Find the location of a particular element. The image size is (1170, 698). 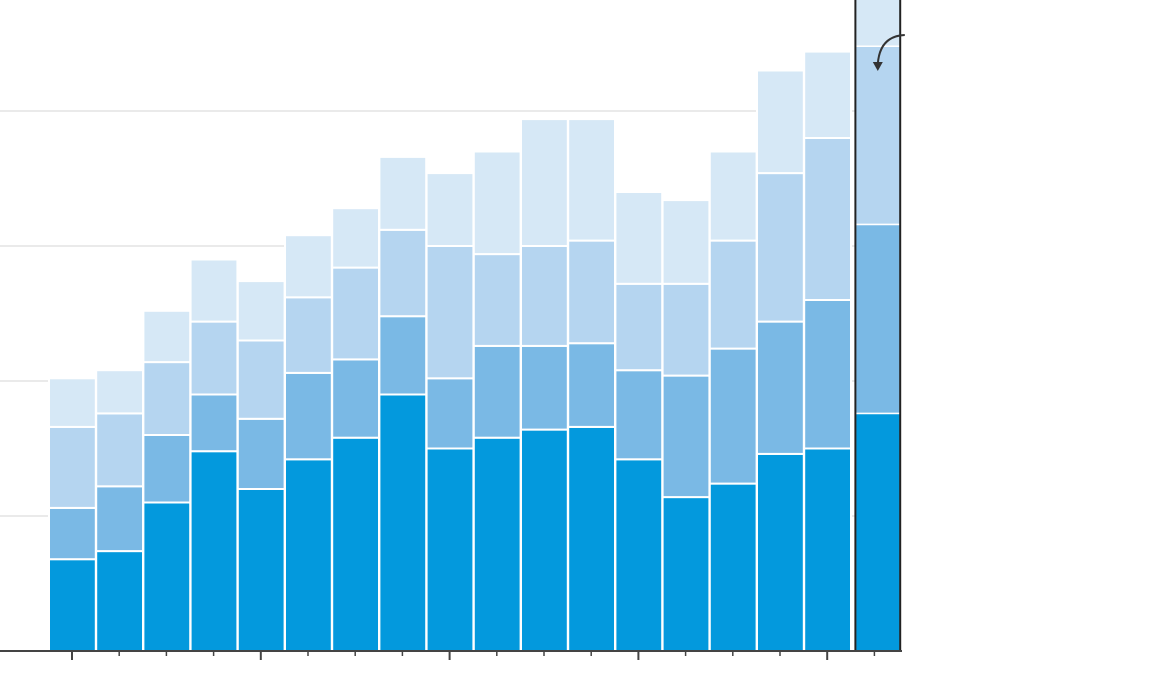

annotation-arrowhead is located at coordinates (877, 66).